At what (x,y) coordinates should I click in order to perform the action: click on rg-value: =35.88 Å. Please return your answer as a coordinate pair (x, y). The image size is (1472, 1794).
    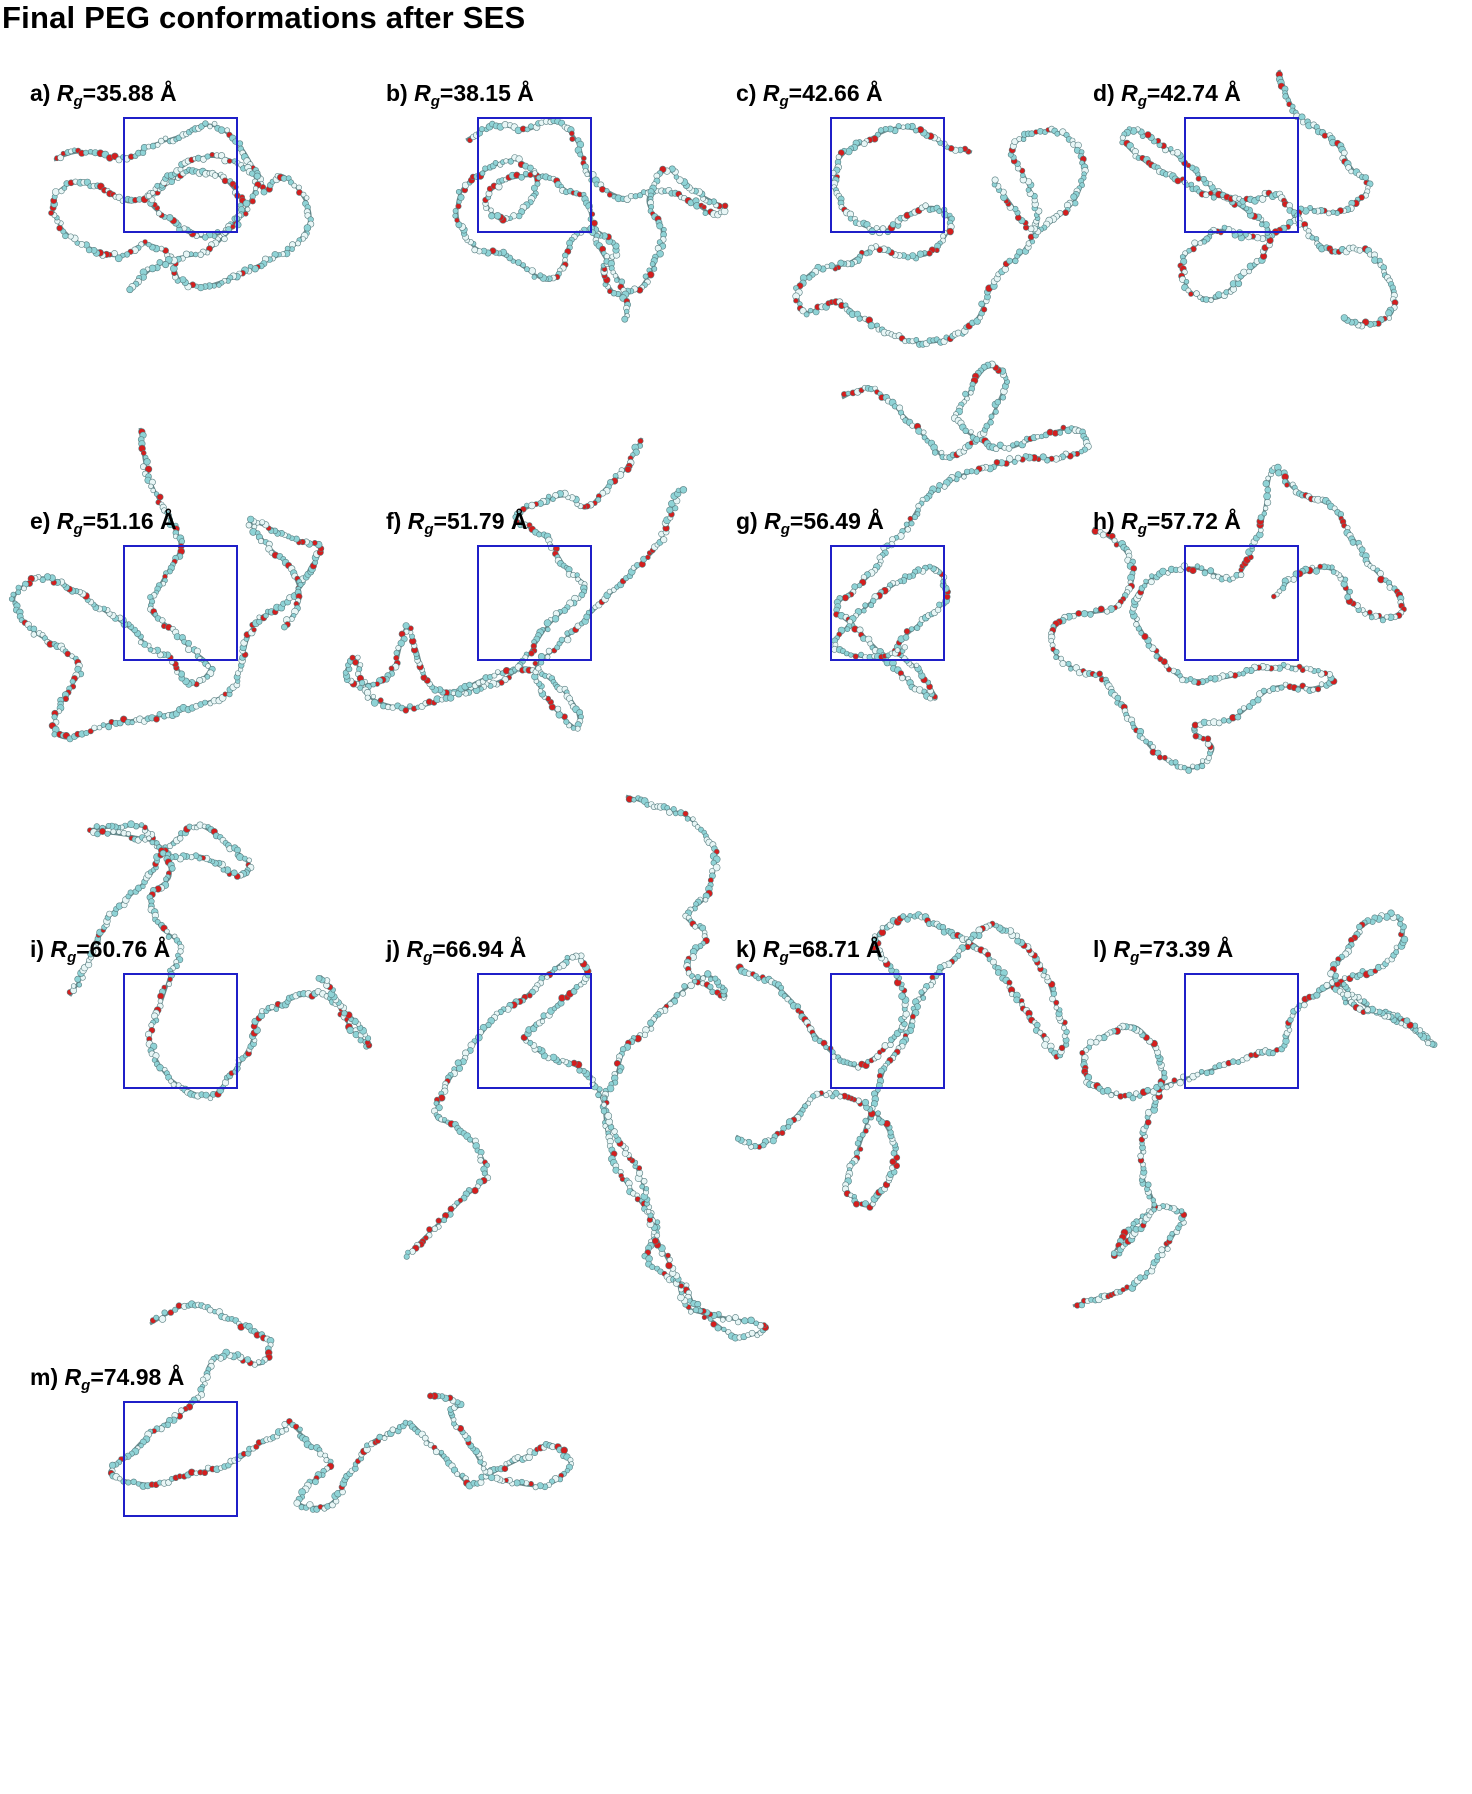
    Looking at the image, I should click on (129, 93).